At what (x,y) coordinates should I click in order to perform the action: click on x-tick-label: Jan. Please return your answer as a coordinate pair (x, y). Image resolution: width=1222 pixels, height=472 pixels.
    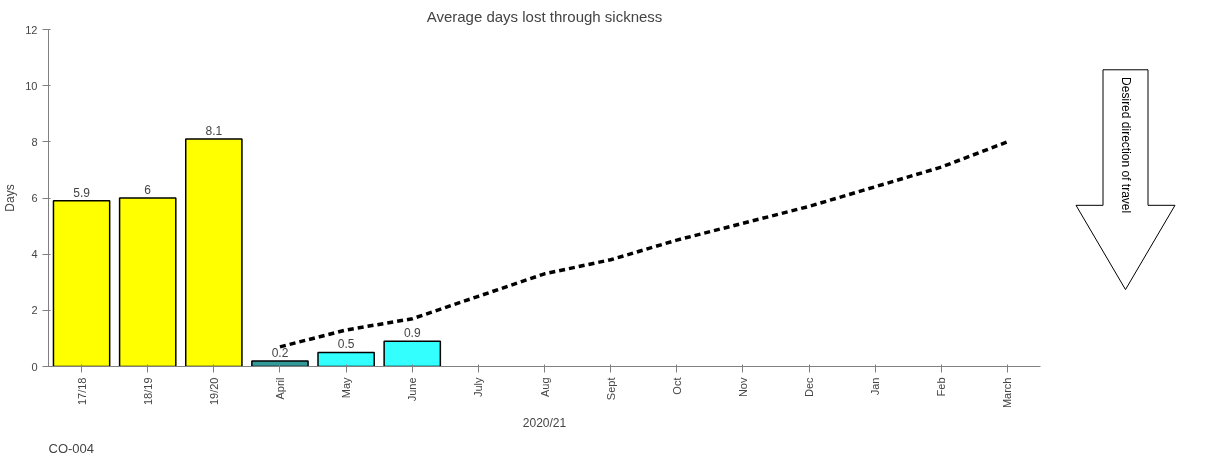
    Looking at the image, I should click on (875, 386).